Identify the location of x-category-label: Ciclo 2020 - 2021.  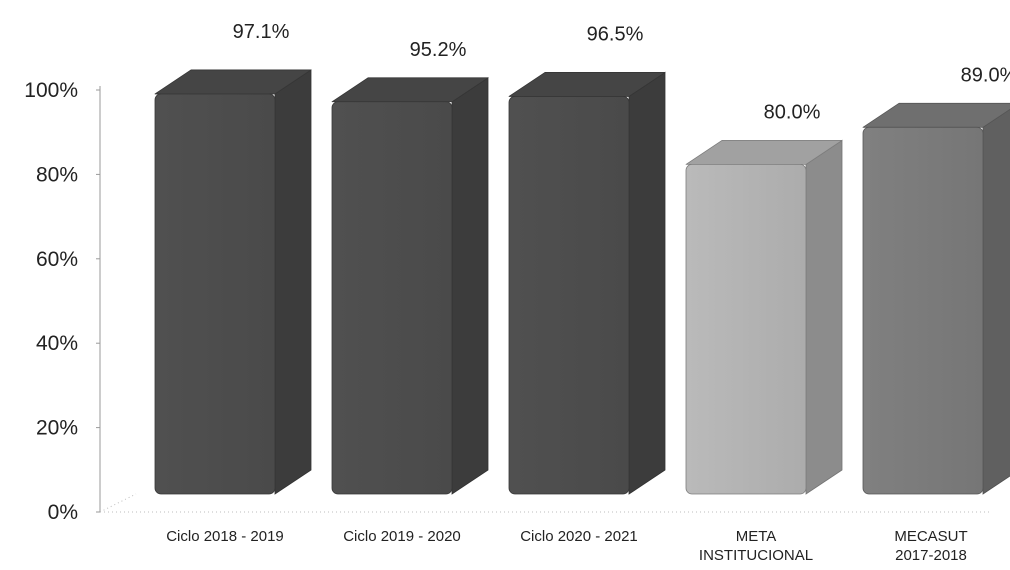
(579, 536).